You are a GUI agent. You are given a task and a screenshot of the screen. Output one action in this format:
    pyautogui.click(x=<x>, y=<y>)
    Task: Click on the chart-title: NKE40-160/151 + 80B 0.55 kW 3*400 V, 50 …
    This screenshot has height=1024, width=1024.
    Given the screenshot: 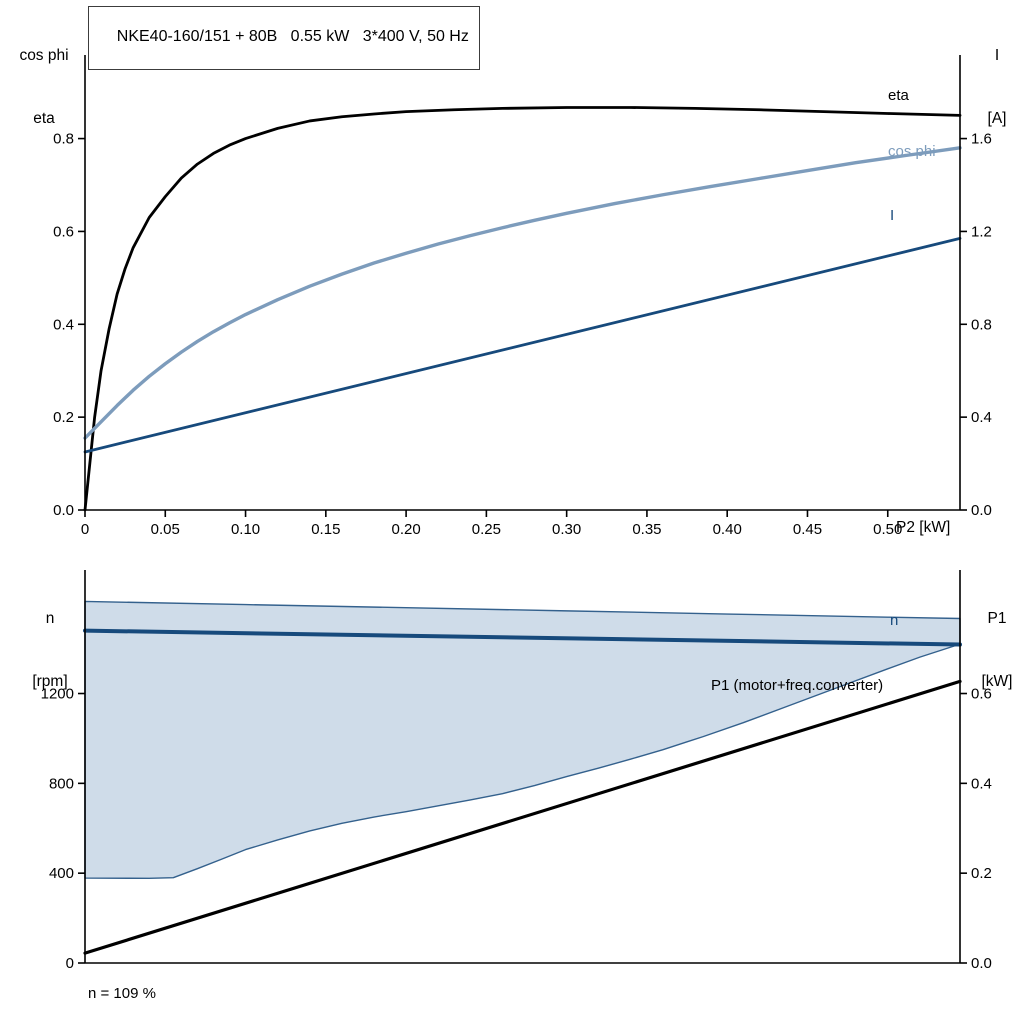 What is the action you would take?
    pyautogui.click(x=292, y=36)
    